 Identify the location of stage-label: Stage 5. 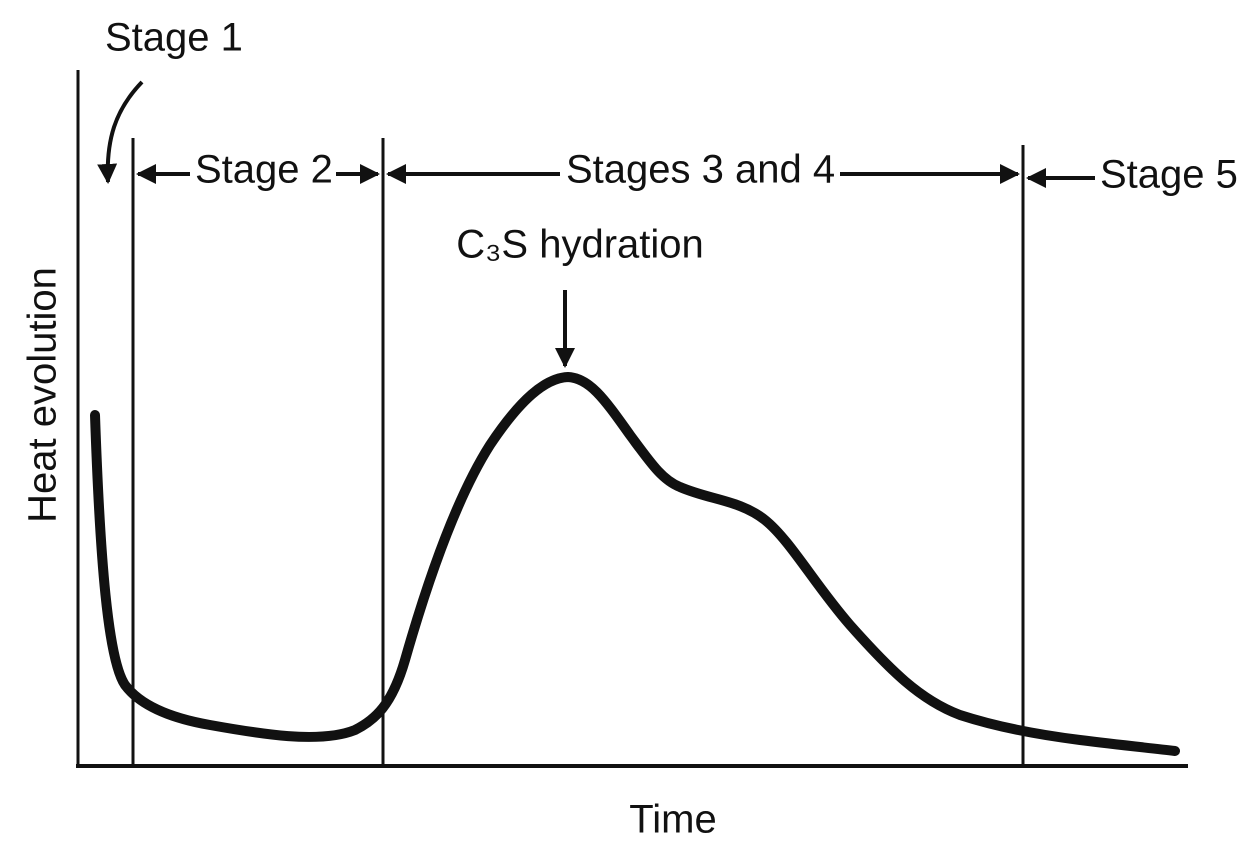
(1169, 175).